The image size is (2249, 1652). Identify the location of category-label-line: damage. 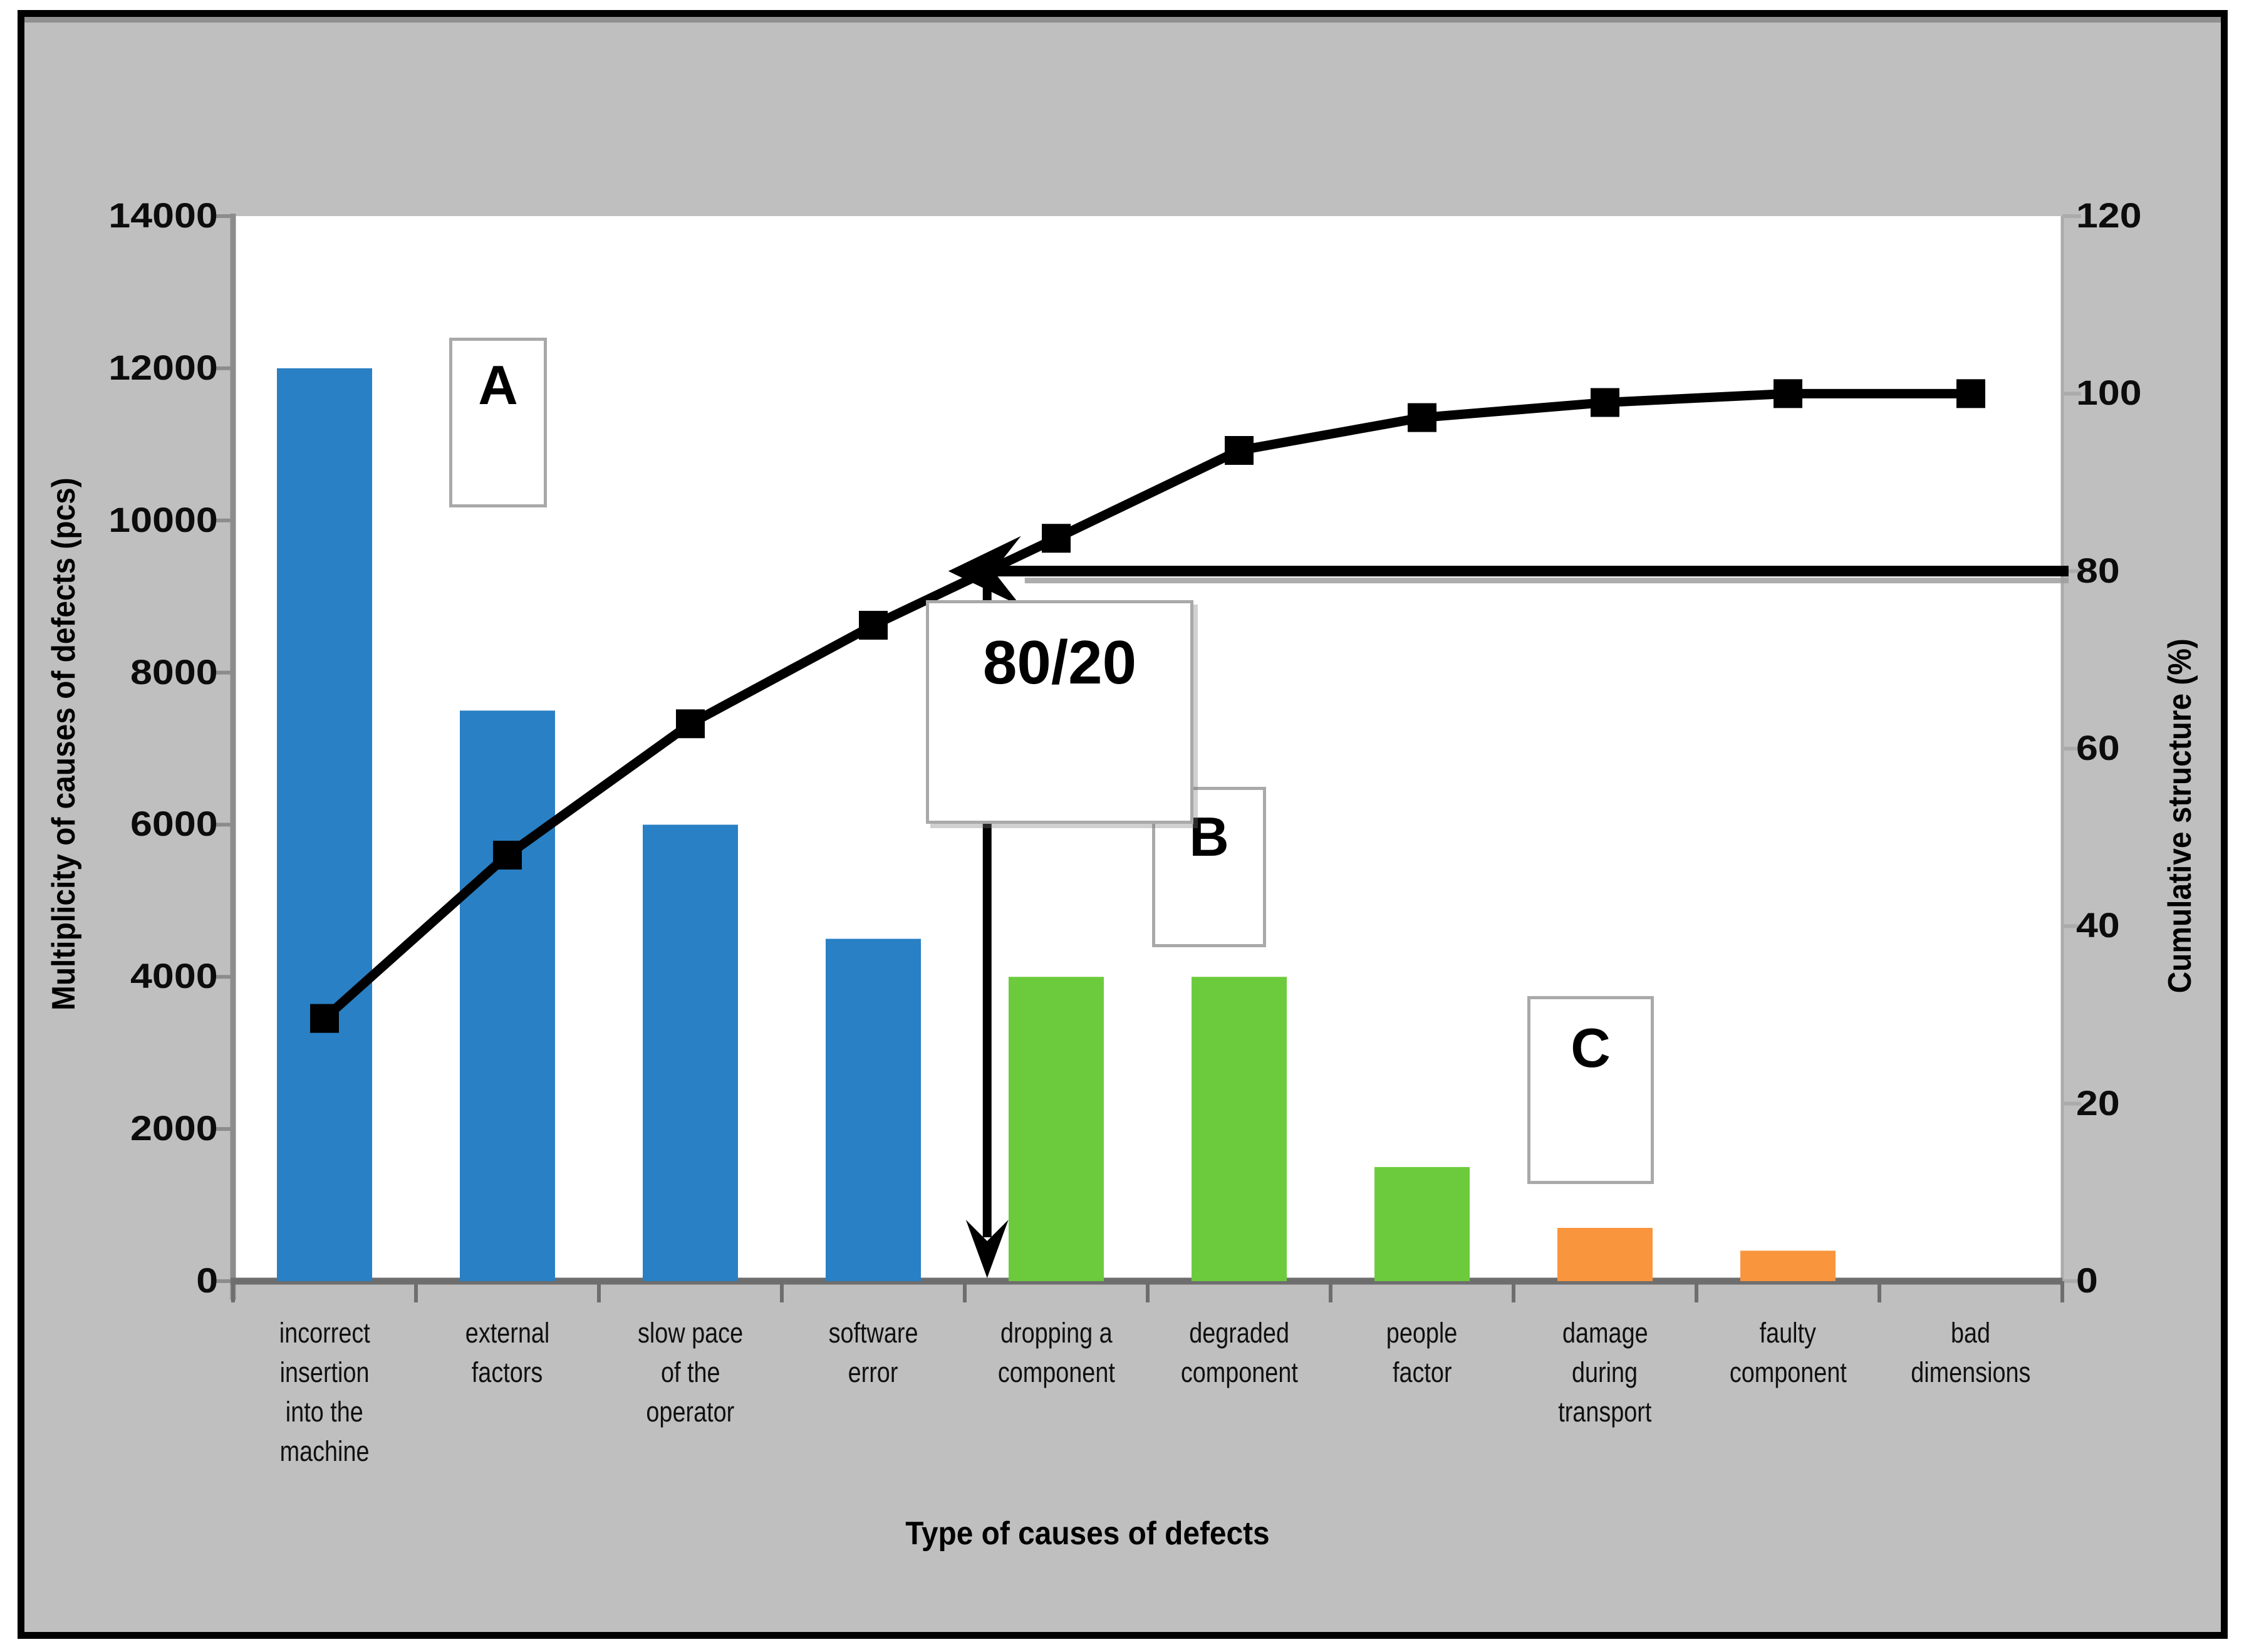
(1605, 1333).